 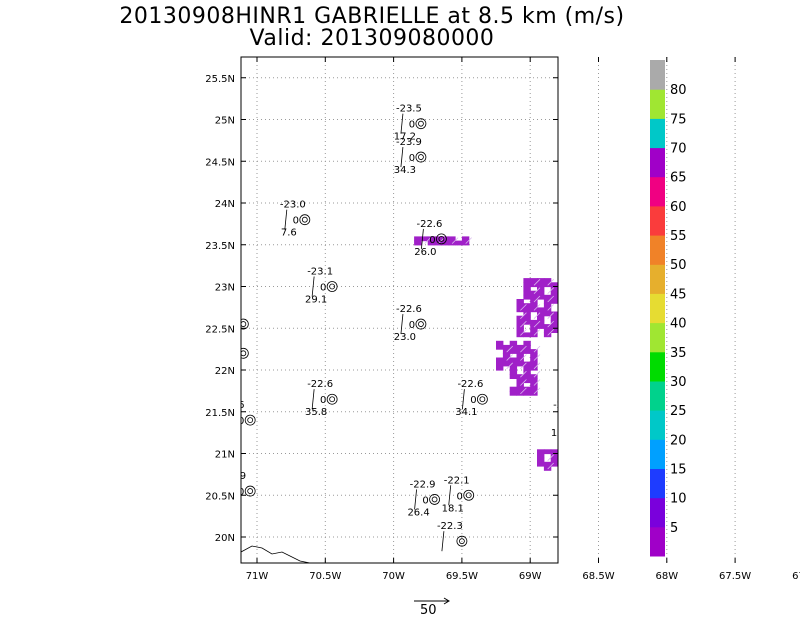 I want to click on x-tick-label: 70W, so click(x=393, y=576).